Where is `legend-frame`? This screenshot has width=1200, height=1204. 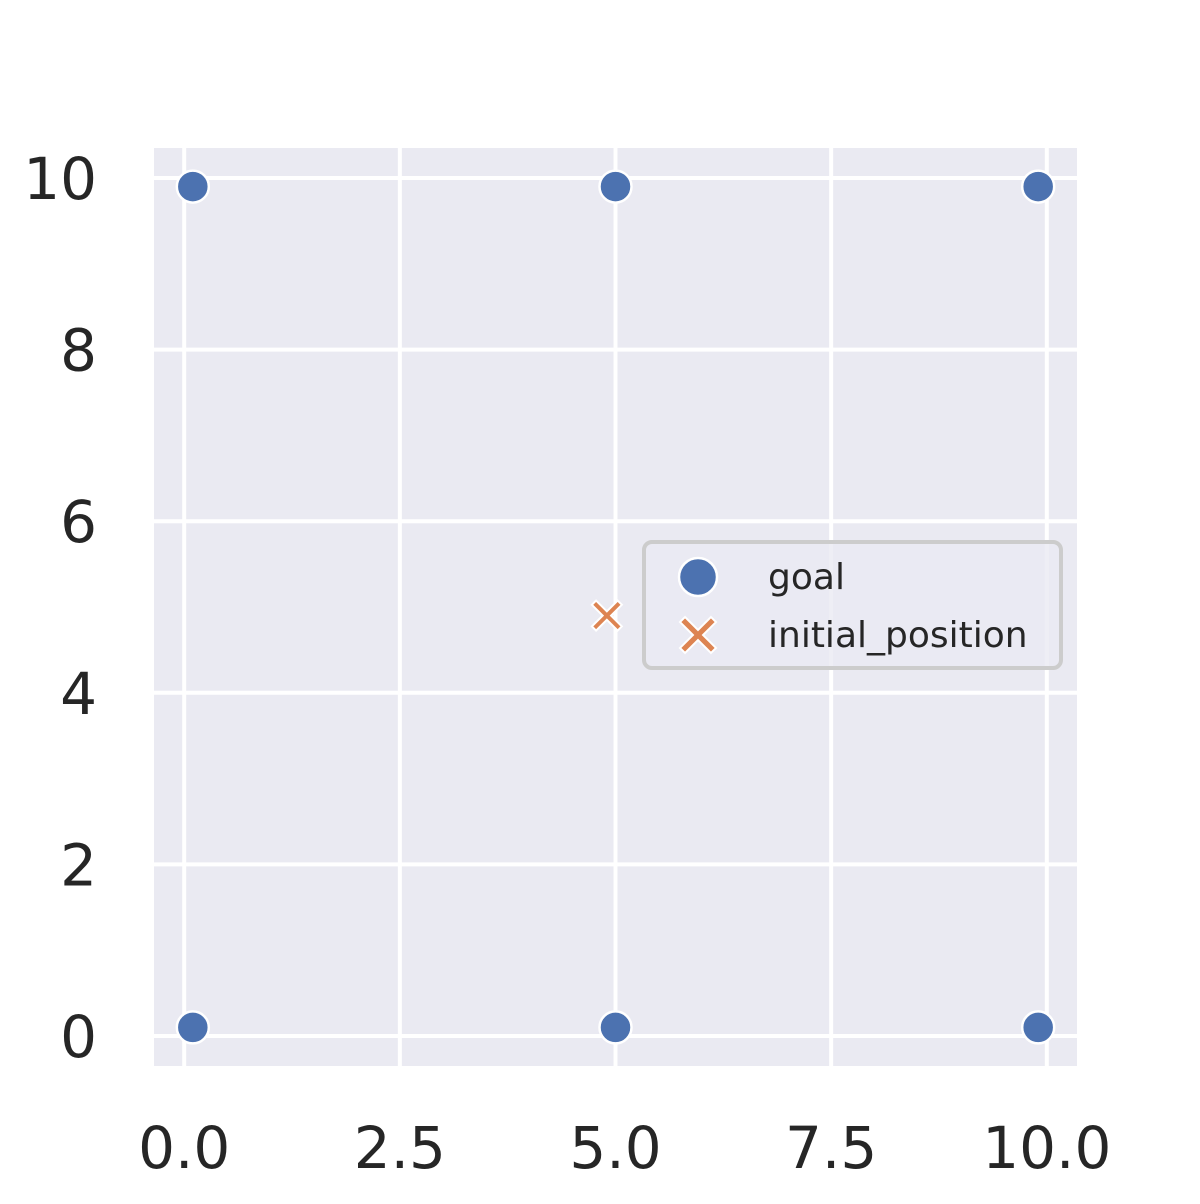 legend-frame is located at coordinates (852, 605).